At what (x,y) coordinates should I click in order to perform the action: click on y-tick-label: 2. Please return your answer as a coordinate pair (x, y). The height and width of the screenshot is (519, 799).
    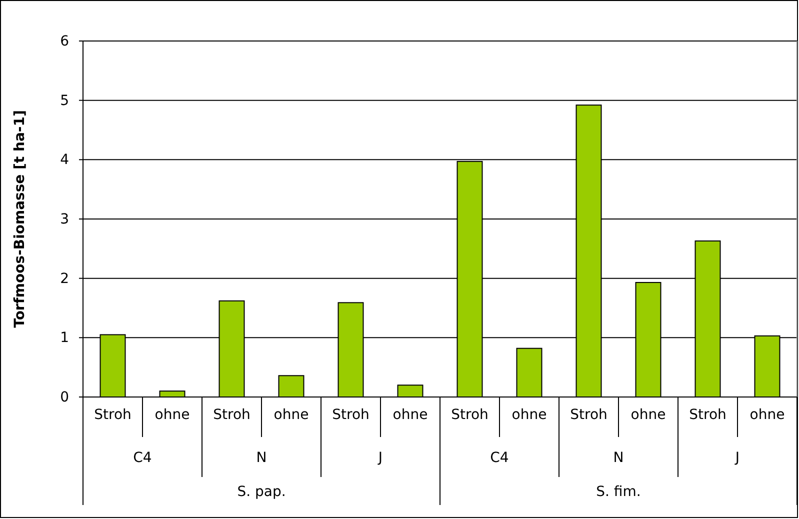
    Looking at the image, I should click on (64, 278).